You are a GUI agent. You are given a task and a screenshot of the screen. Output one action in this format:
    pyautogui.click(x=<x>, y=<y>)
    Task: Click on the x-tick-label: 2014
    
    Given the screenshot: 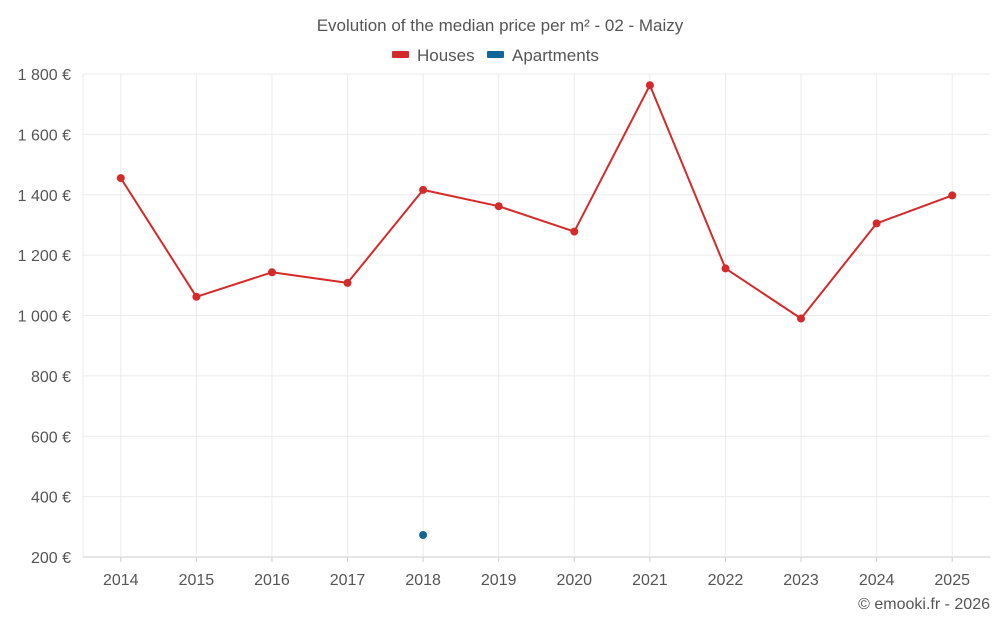 What is the action you would take?
    pyautogui.click(x=121, y=580)
    